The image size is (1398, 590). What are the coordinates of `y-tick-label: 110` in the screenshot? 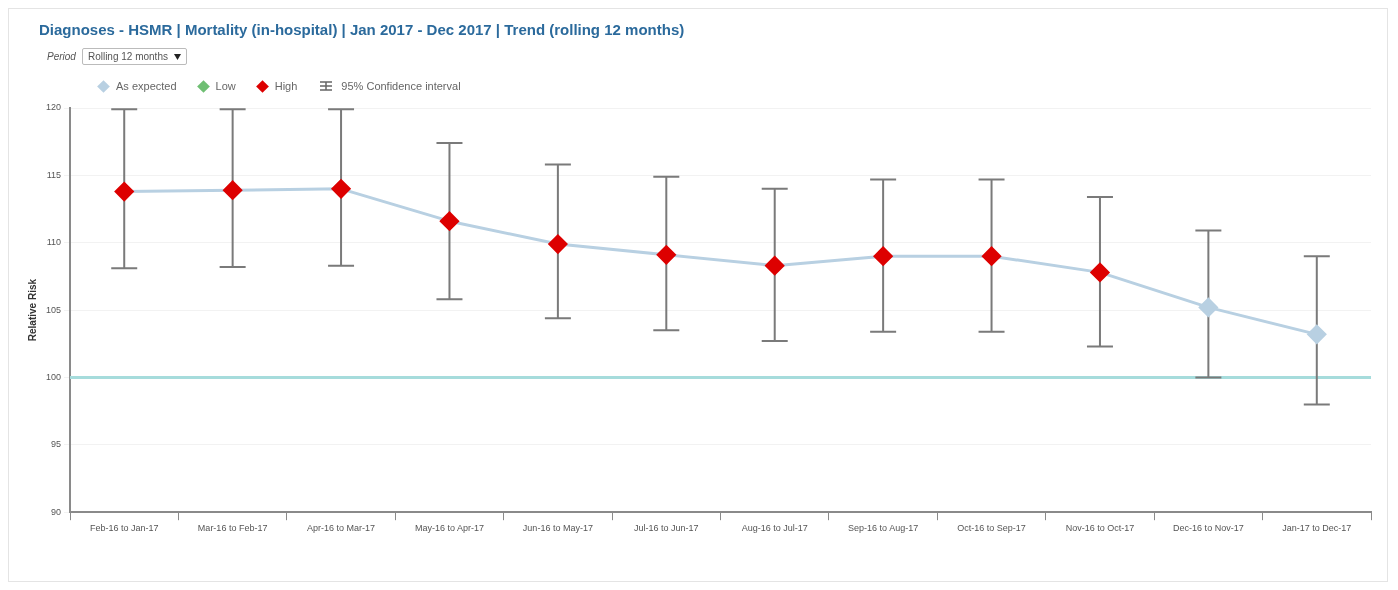 It's located at (54, 242).